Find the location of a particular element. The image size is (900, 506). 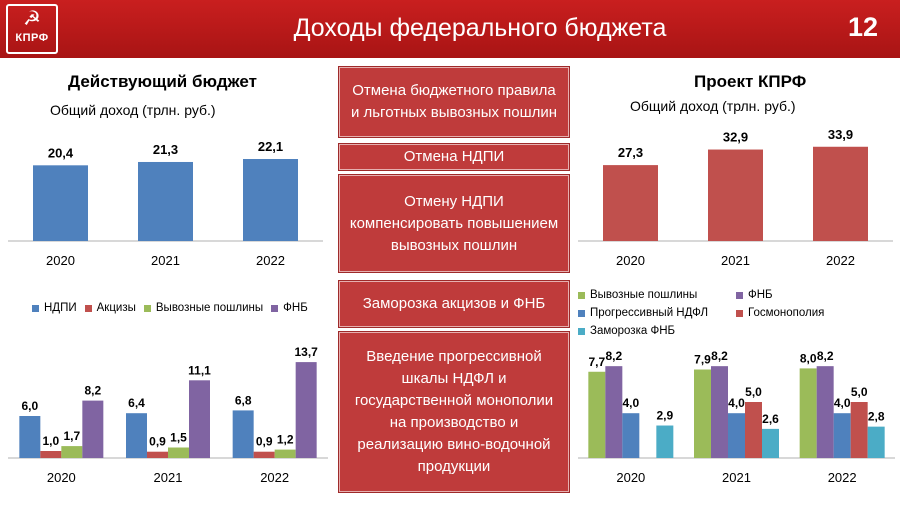

kprf-breakdown-data-label: 7,7 is located at coordinates (596, 362).